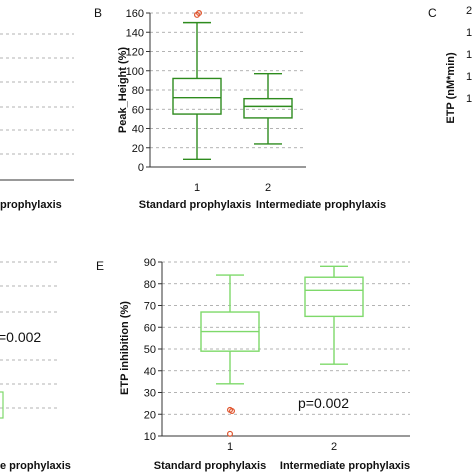  What do you see at coordinates (323, 403) in the screenshot?
I see `panel-e-pvalue: p=0.002` at bounding box center [323, 403].